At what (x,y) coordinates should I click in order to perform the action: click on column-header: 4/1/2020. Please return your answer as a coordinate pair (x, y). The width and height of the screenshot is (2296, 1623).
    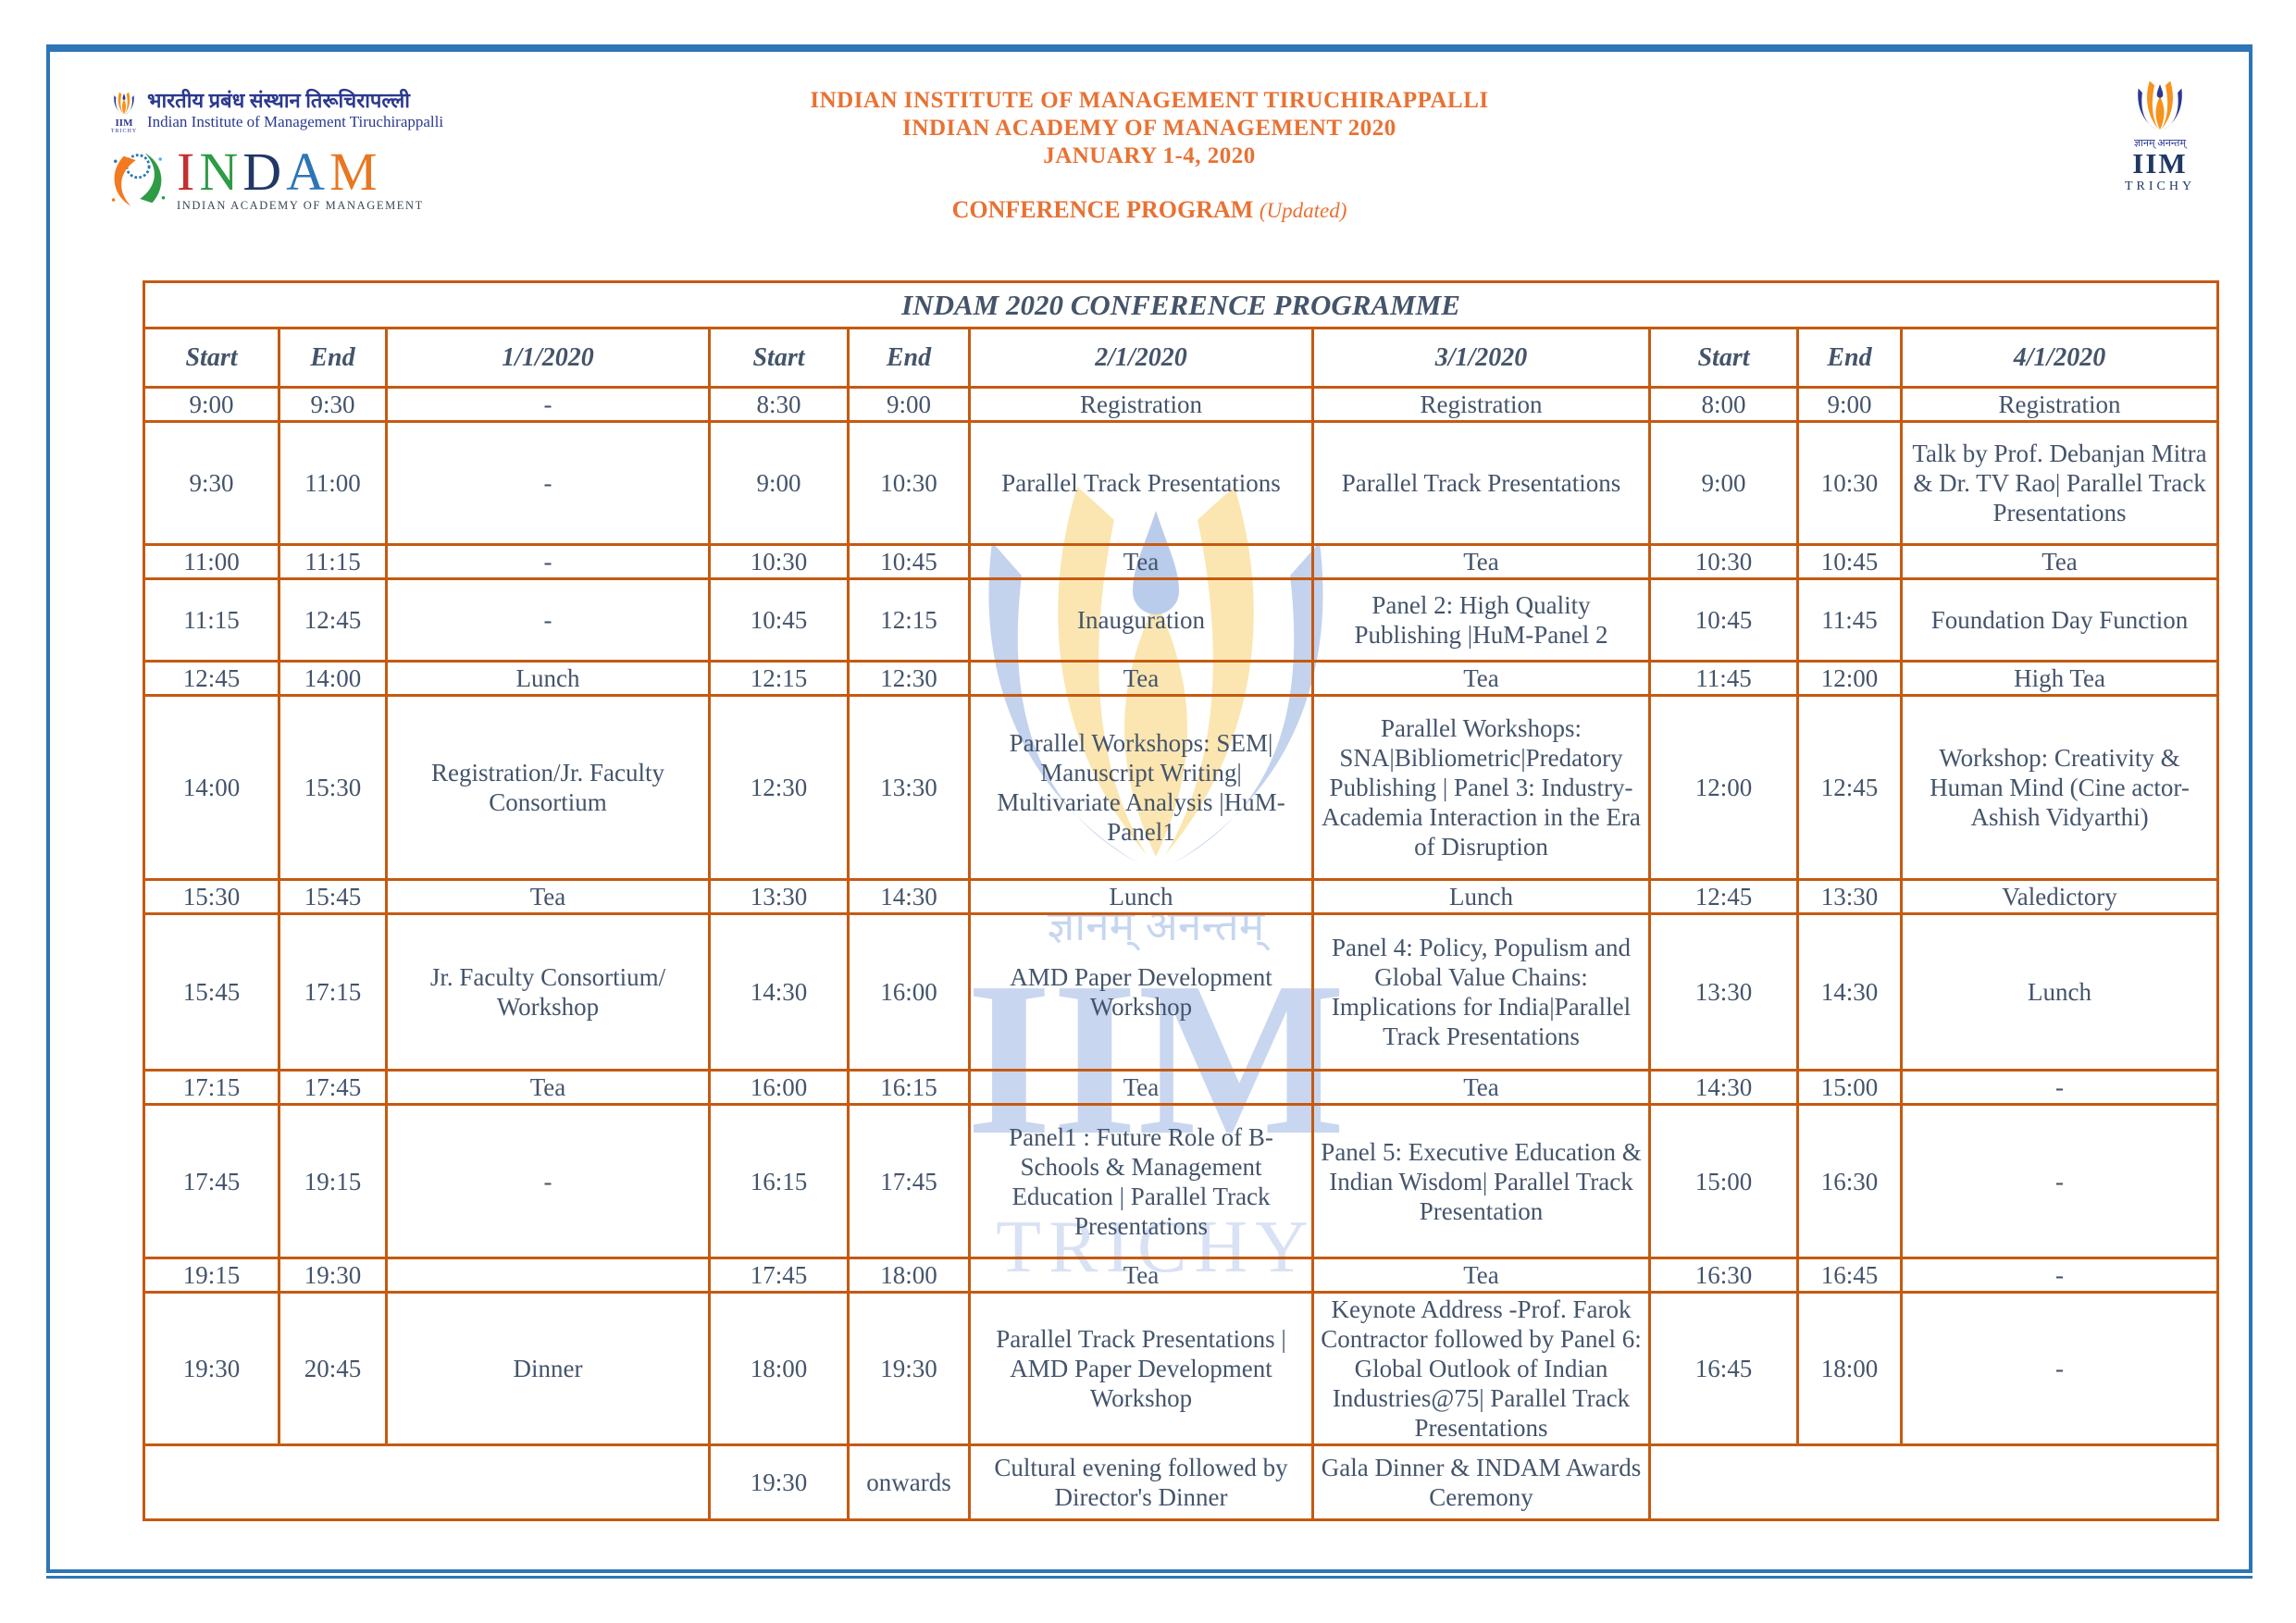
    Looking at the image, I should click on (2060, 358).